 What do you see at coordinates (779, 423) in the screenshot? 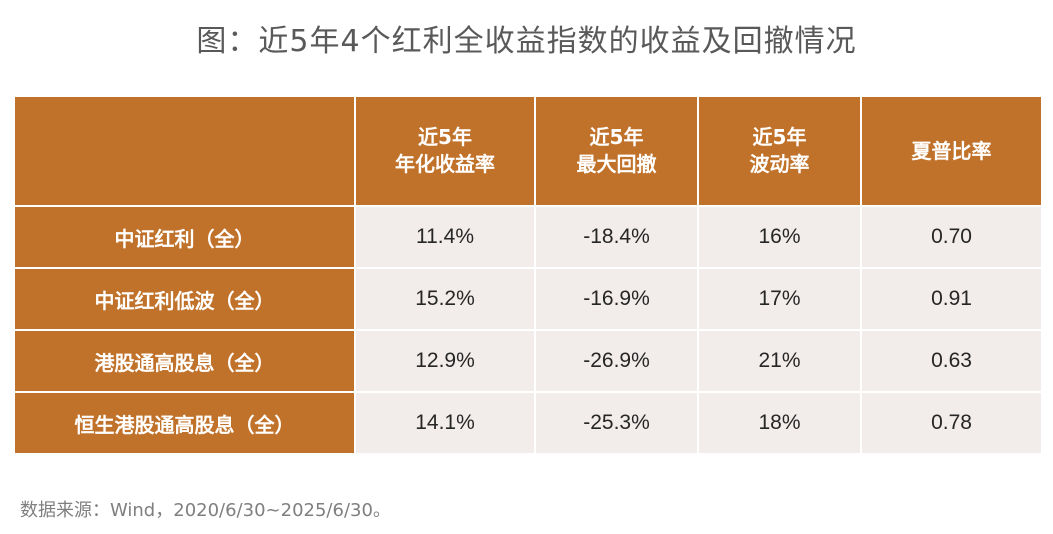
I see `volatility-value: 18%` at bounding box center [779, 423].